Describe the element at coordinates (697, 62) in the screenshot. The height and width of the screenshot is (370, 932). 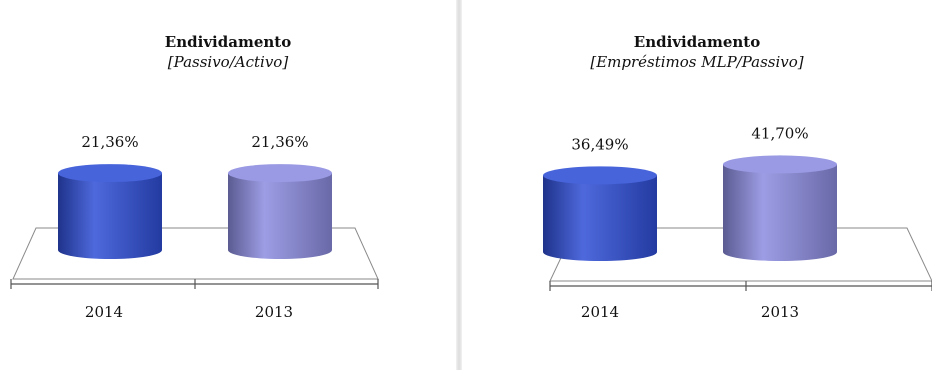
I see `chart-subtitle: [Empréstimos MLP/Passivo]` at that location.